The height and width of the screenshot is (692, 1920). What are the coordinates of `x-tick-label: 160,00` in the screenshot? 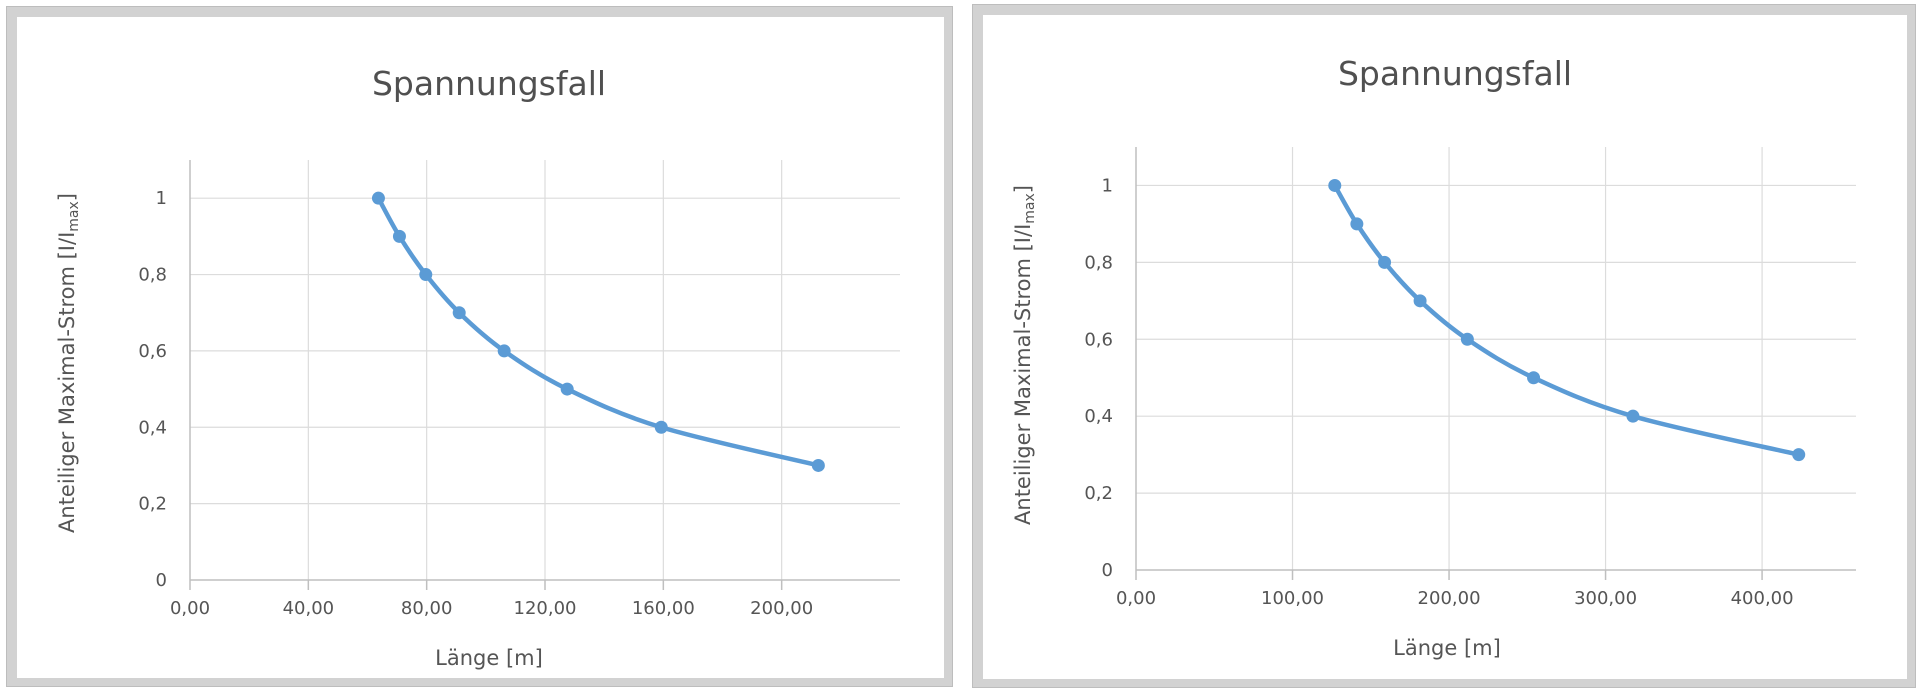 It's located at (663, 608).